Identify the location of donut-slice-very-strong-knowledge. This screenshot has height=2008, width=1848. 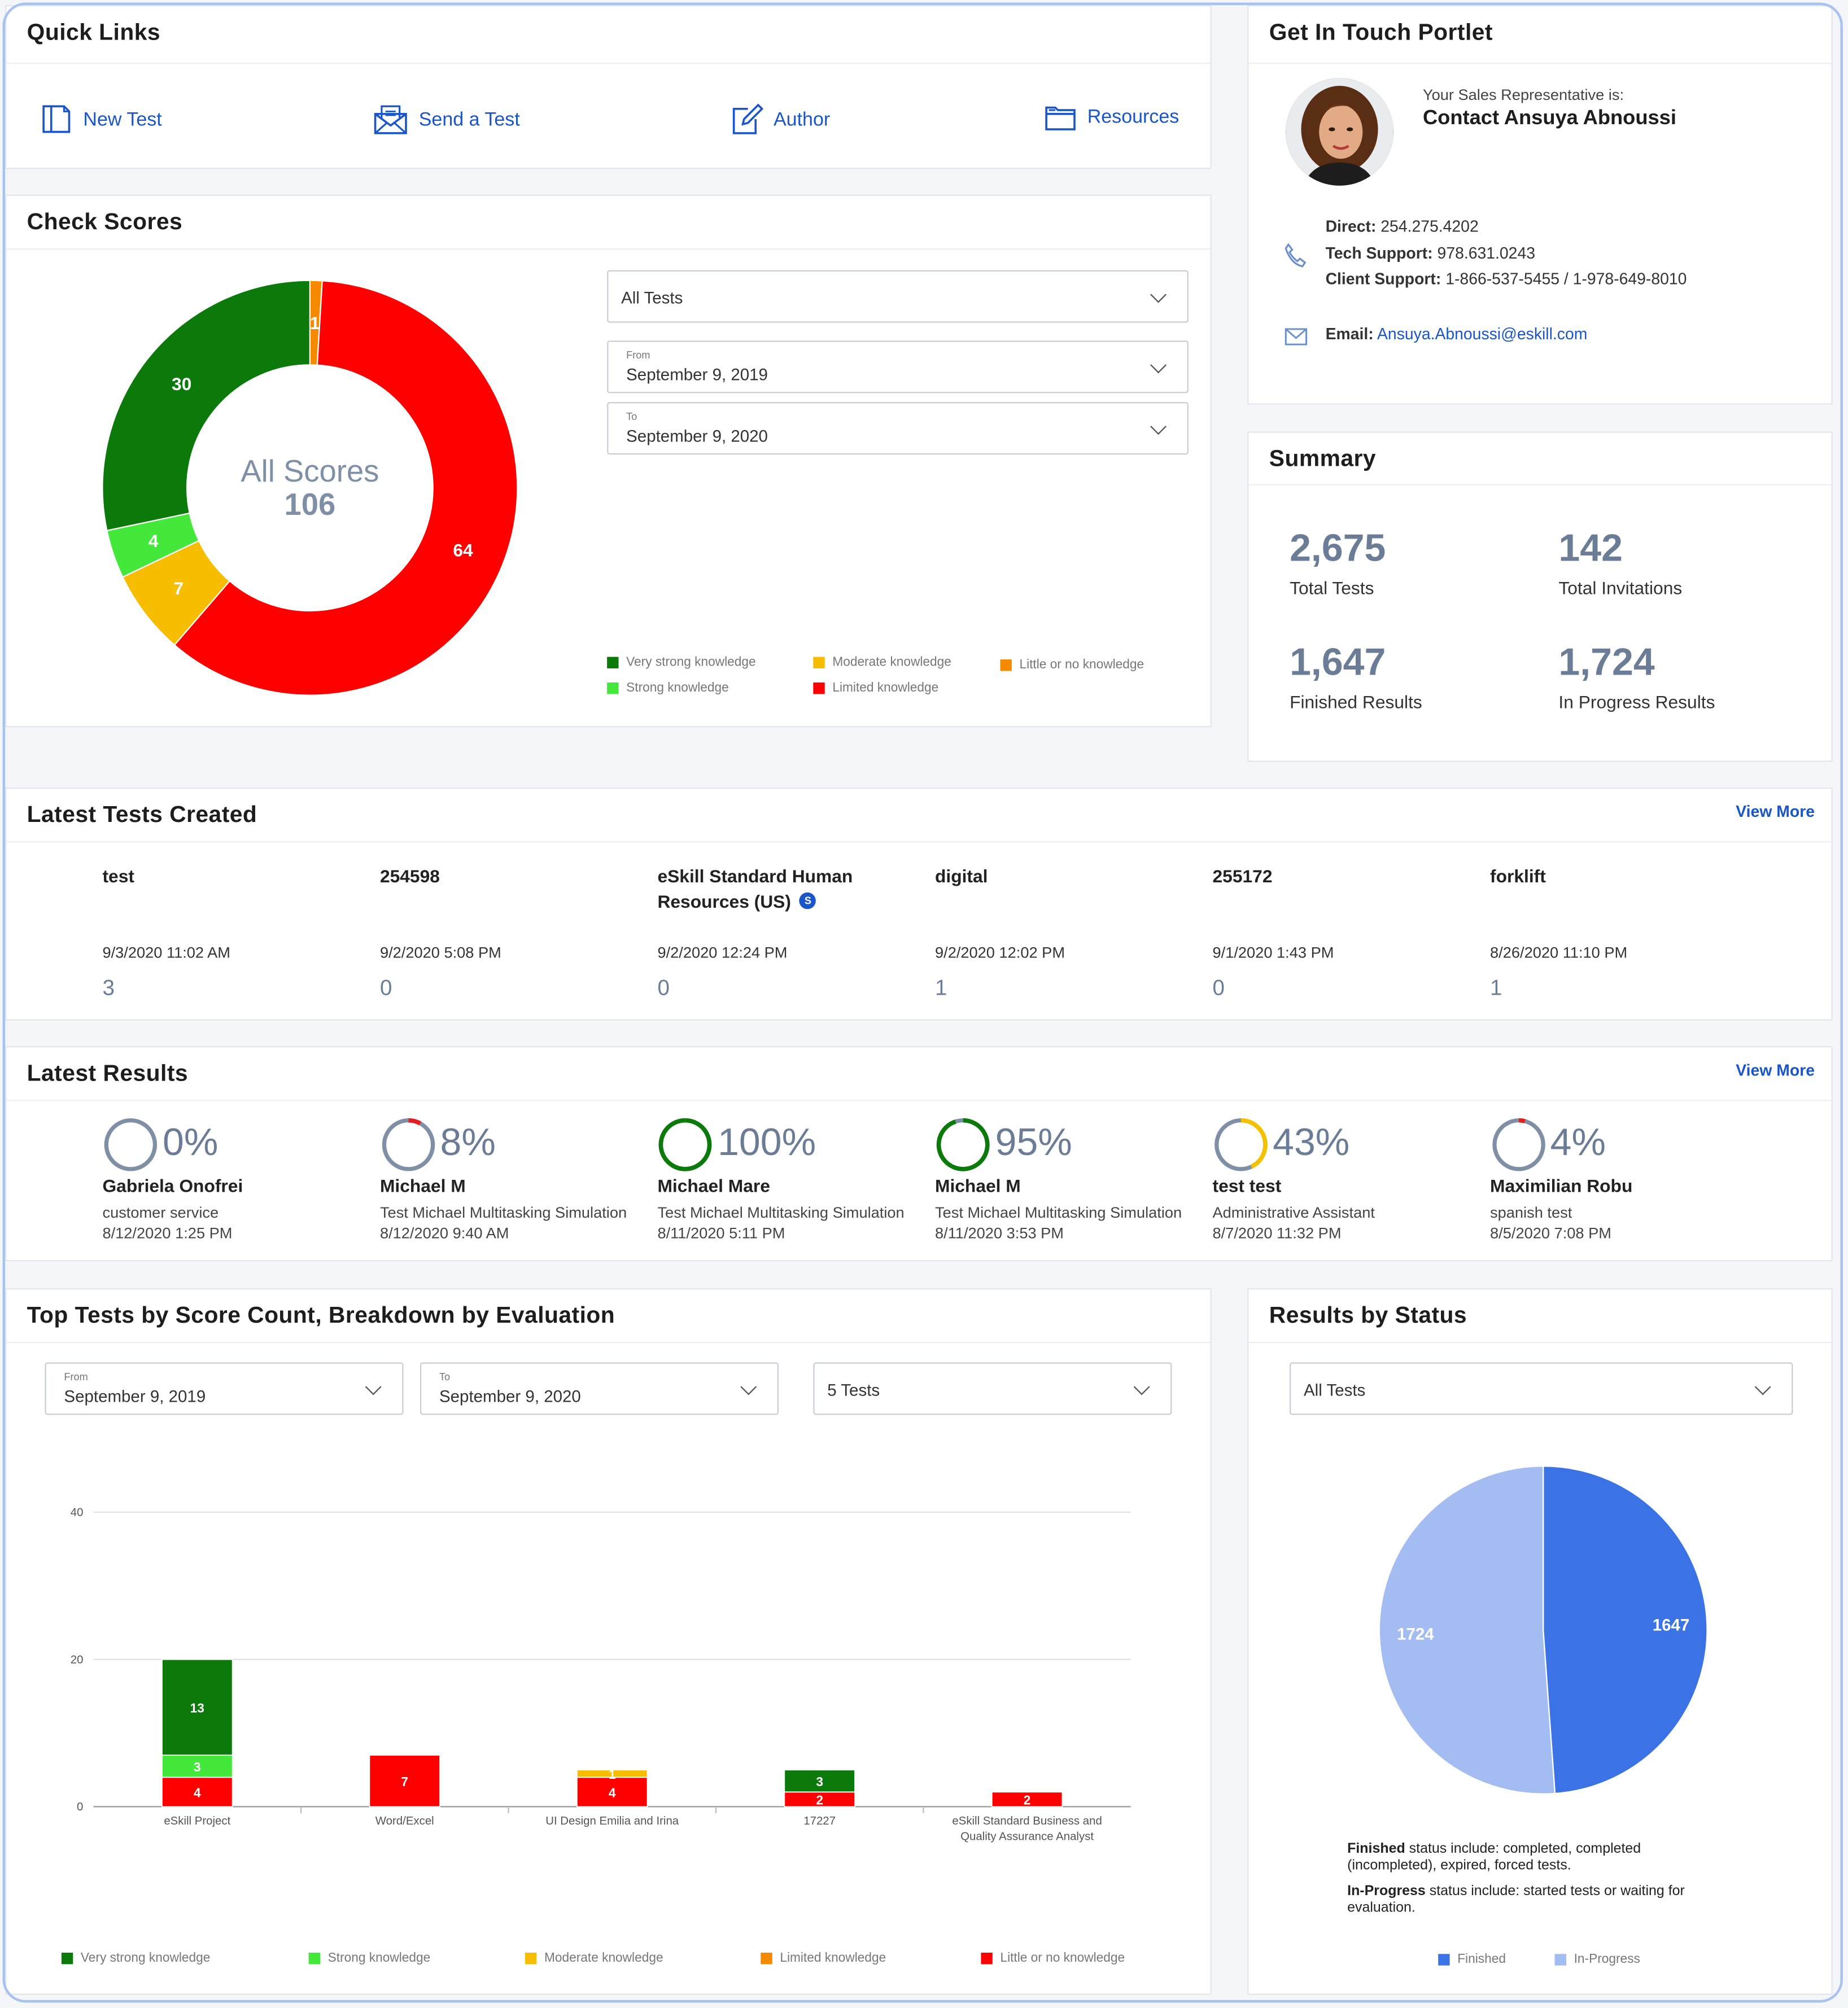
(207, 405).